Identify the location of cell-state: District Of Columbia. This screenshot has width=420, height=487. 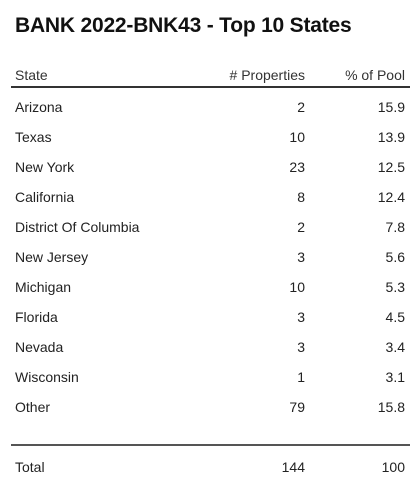
(77, 227).